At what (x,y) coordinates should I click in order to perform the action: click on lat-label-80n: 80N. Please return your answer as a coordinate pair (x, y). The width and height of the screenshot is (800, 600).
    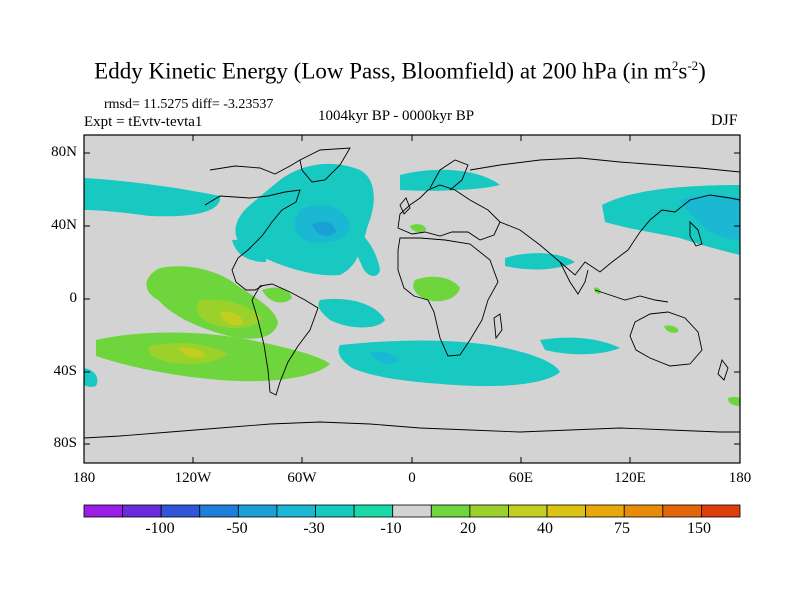
    Looking at the image, I should click on (64, 152).